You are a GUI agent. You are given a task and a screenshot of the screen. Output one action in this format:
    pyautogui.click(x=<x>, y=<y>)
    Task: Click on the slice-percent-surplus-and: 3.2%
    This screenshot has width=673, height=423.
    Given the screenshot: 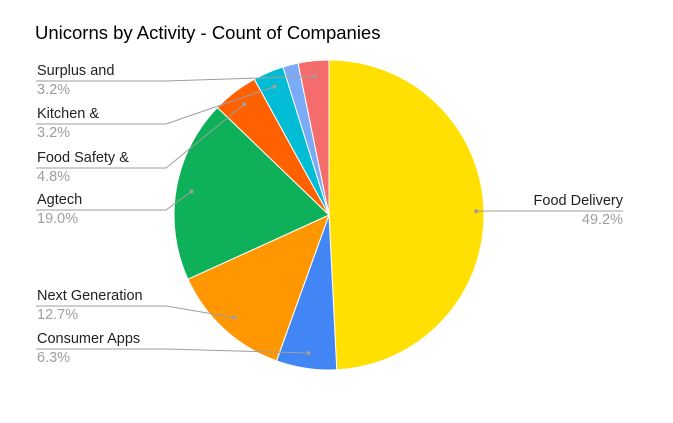 What is the action you would take?
    pyautogui.click(x=53, y=90)
    